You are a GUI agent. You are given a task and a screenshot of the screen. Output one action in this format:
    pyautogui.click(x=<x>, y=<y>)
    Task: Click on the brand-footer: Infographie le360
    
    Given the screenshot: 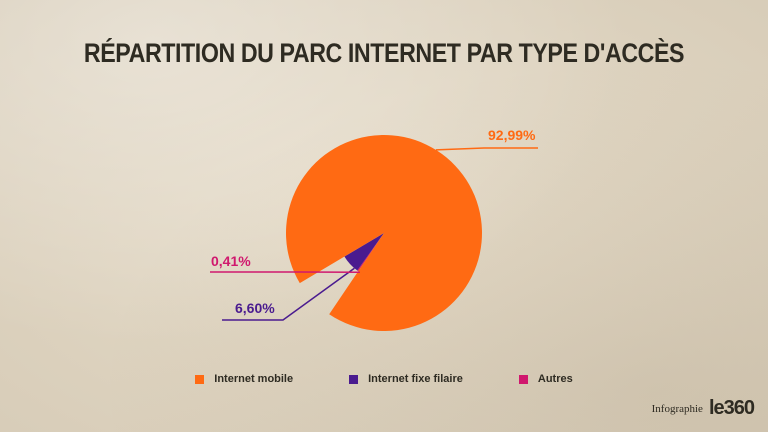 What is the action you would take?
    pyautogui.click(x=703, y=408)
    